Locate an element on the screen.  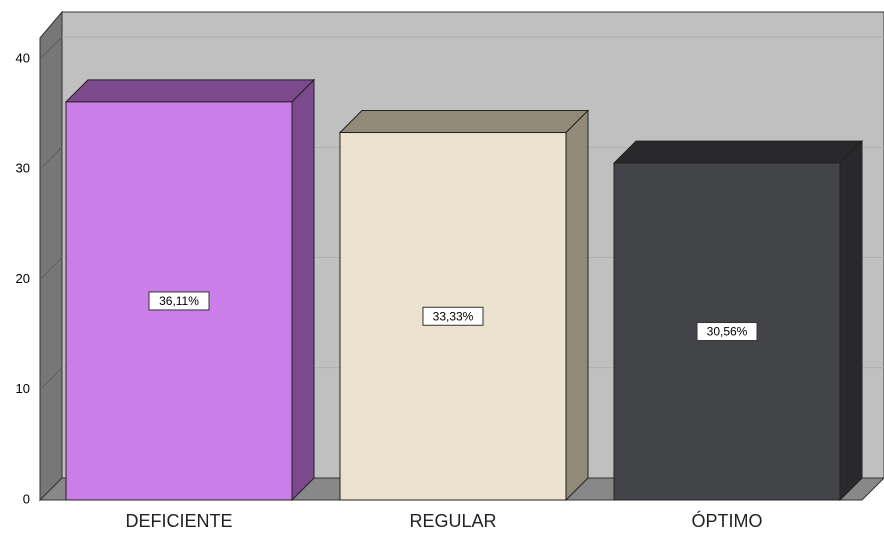
value-label: 36,11% is located at coordinates (179, 301).